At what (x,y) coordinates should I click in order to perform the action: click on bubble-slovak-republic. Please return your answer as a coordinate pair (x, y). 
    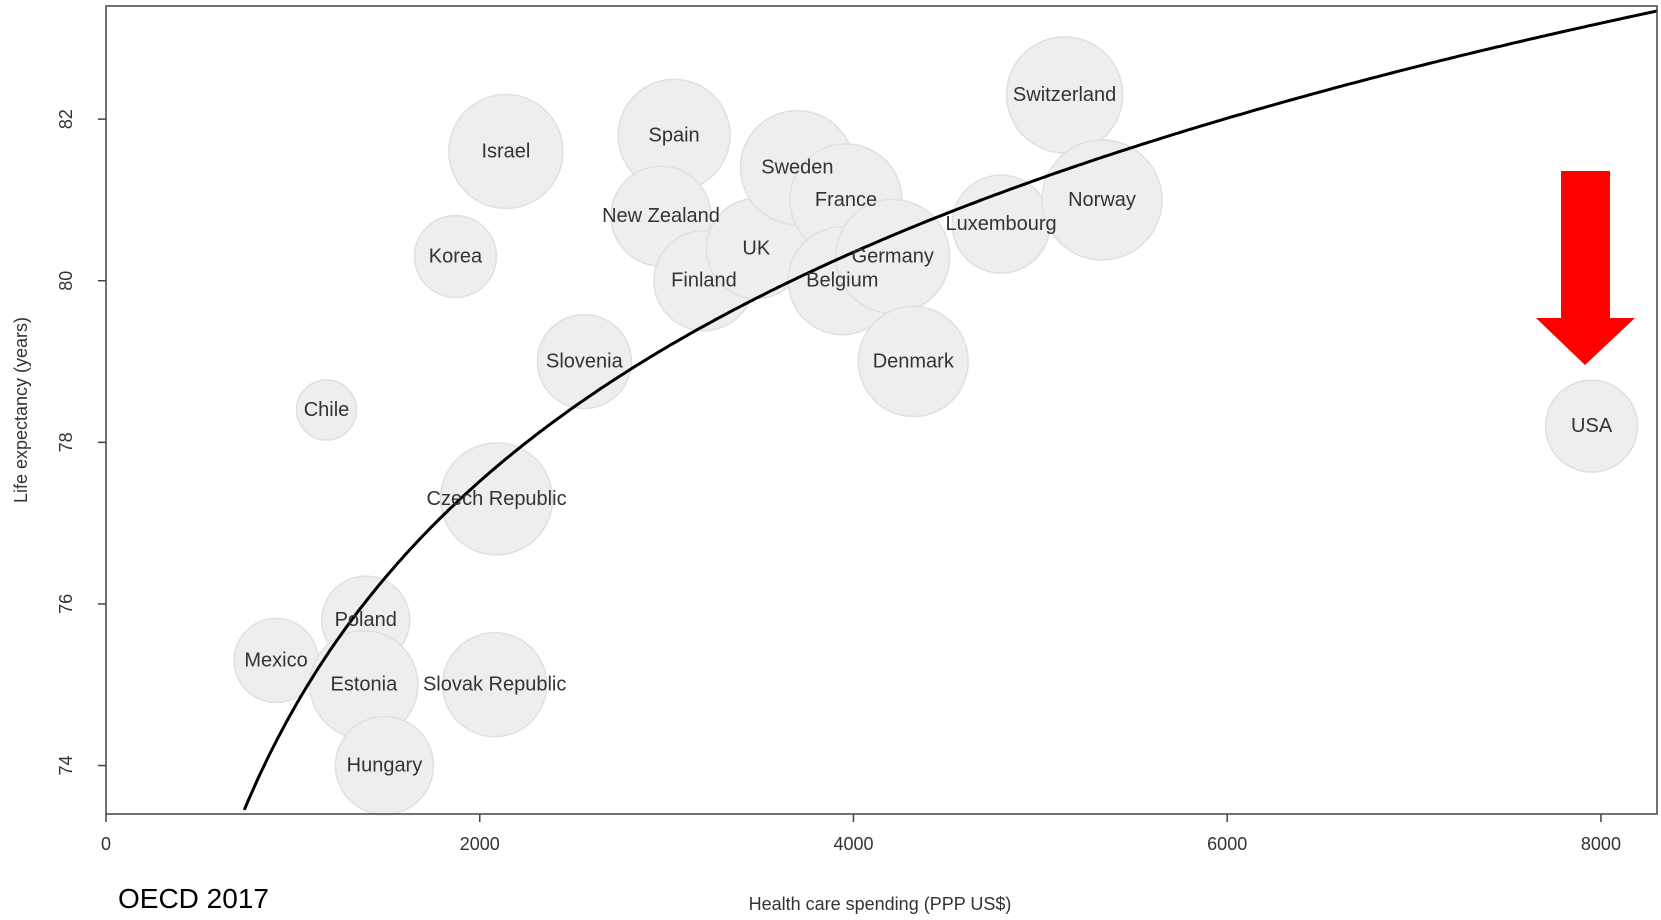
    Looking at the image, I should click on (494, 684).